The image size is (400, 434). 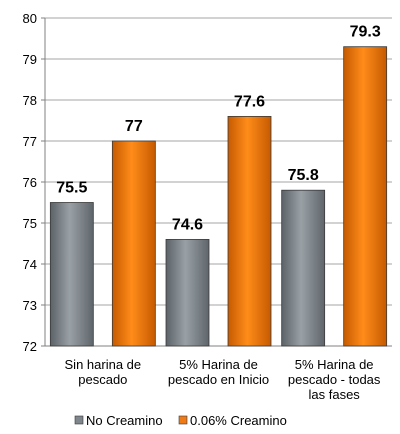 I want to click on category-label-line: Sin harina de, so click(x=103, y=364).